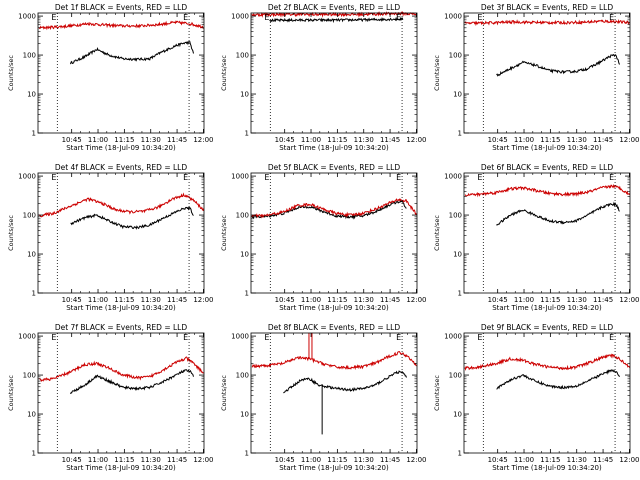 The width and height of the screenshot is (640, 480). What do you see at coordinates (547, 327) in the screenshot?
I see `panel-title: Det 9f BLACK = Events, RED = LLD` at bounding box center [547, 327].